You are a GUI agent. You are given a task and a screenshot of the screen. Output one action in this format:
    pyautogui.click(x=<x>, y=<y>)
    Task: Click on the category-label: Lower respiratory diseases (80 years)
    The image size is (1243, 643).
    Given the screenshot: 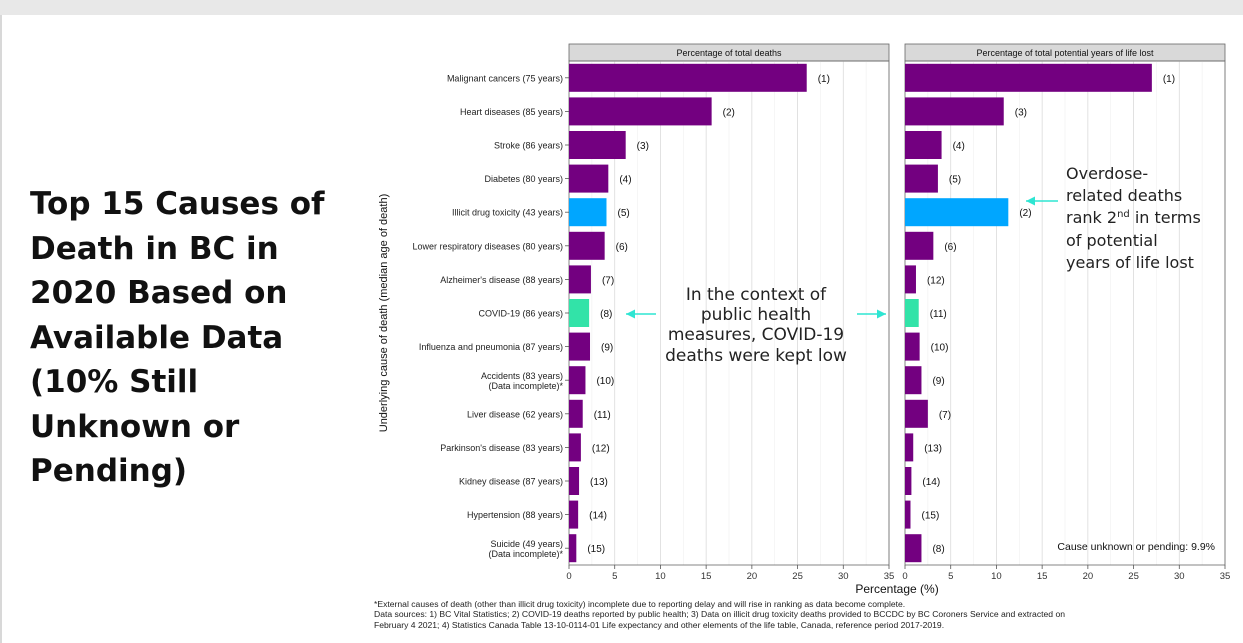 What is the action you would take?
    pyautogui.click(x=487, y=246)
    